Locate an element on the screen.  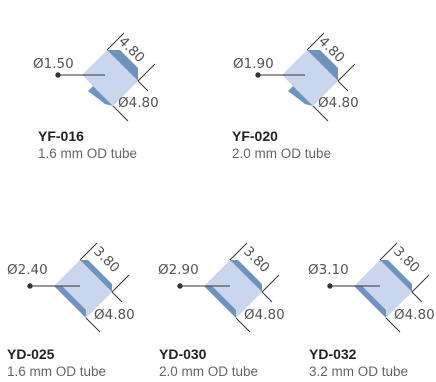
part-yd-025: Ø2.40 3.80 Ø4.80 YD-025 1.6 mm OD tube is located at coordinates (75, 306).